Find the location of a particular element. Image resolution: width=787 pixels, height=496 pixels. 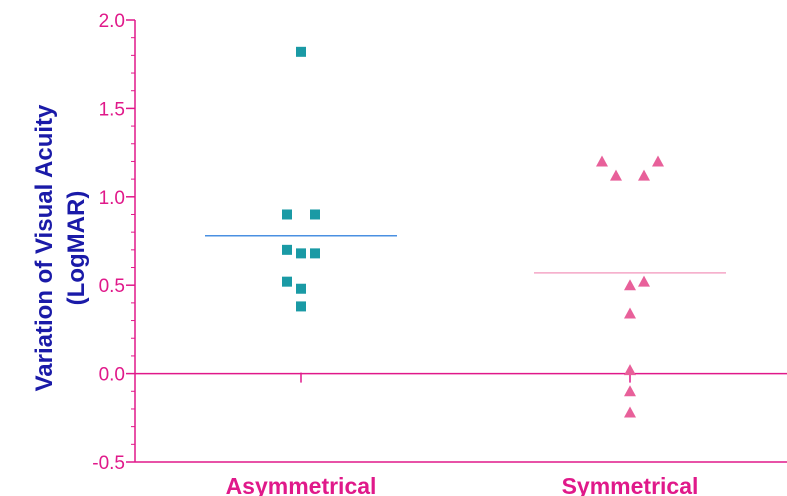

y-tick-label: 1.5 is located at coordinates (112, 109).